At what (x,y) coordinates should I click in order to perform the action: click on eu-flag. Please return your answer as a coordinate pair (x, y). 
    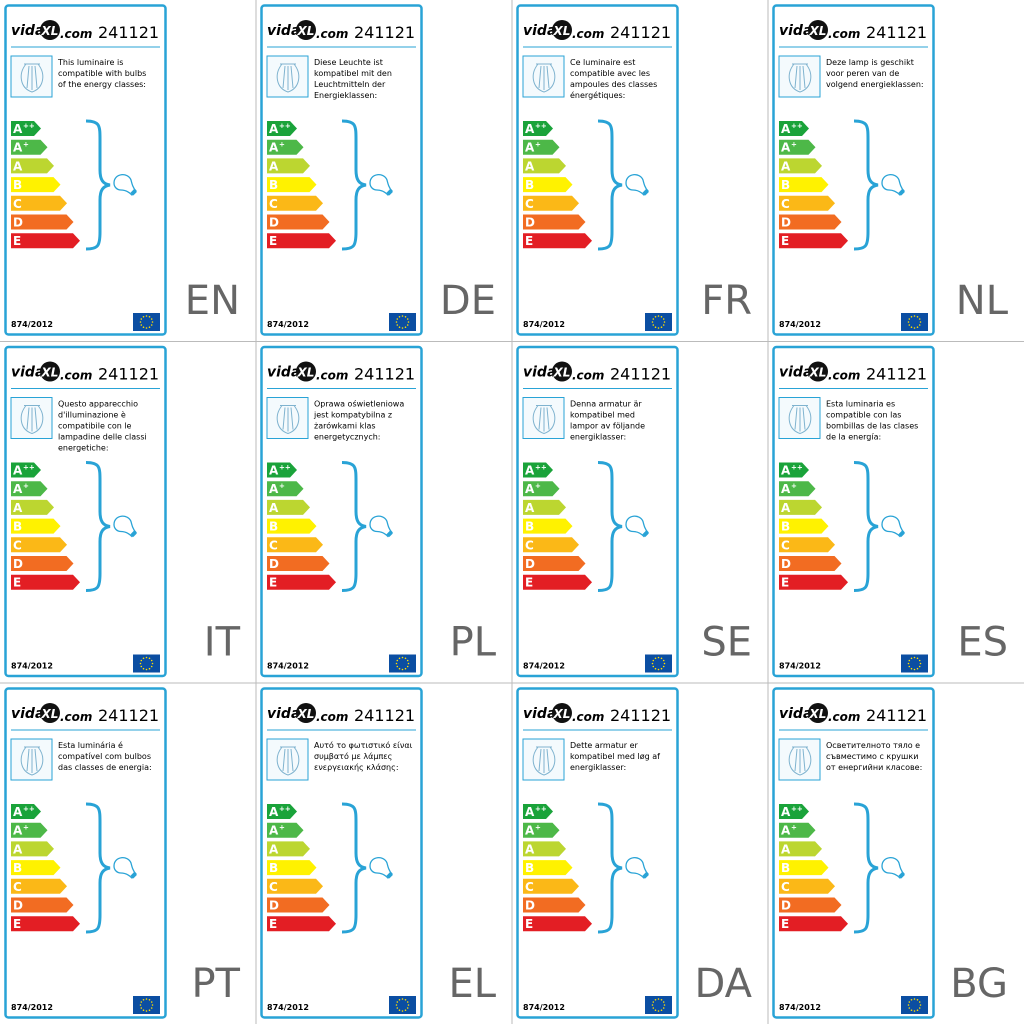
    Looking at the image, I should click on (146, 1005).